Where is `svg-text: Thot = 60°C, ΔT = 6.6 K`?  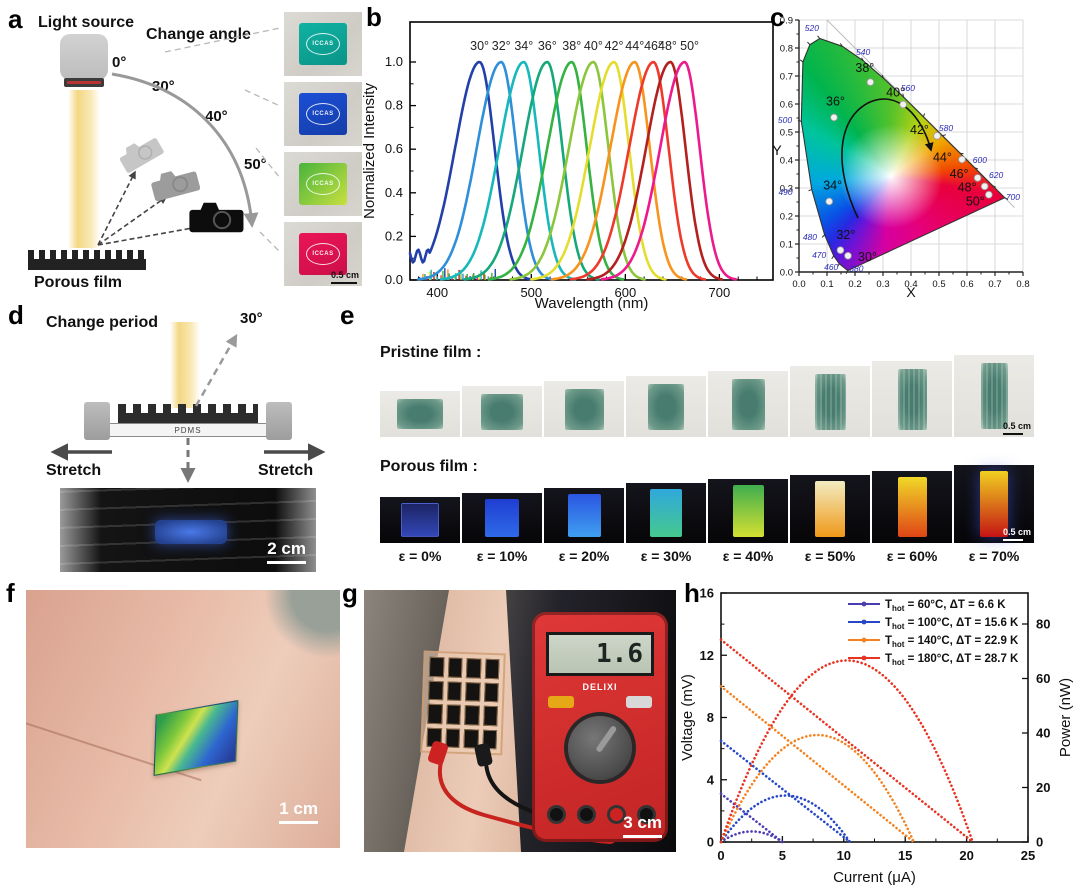
svg-text: Thot = 60°C, ΔT = 6.6 K is located at coordinates (945, 606).